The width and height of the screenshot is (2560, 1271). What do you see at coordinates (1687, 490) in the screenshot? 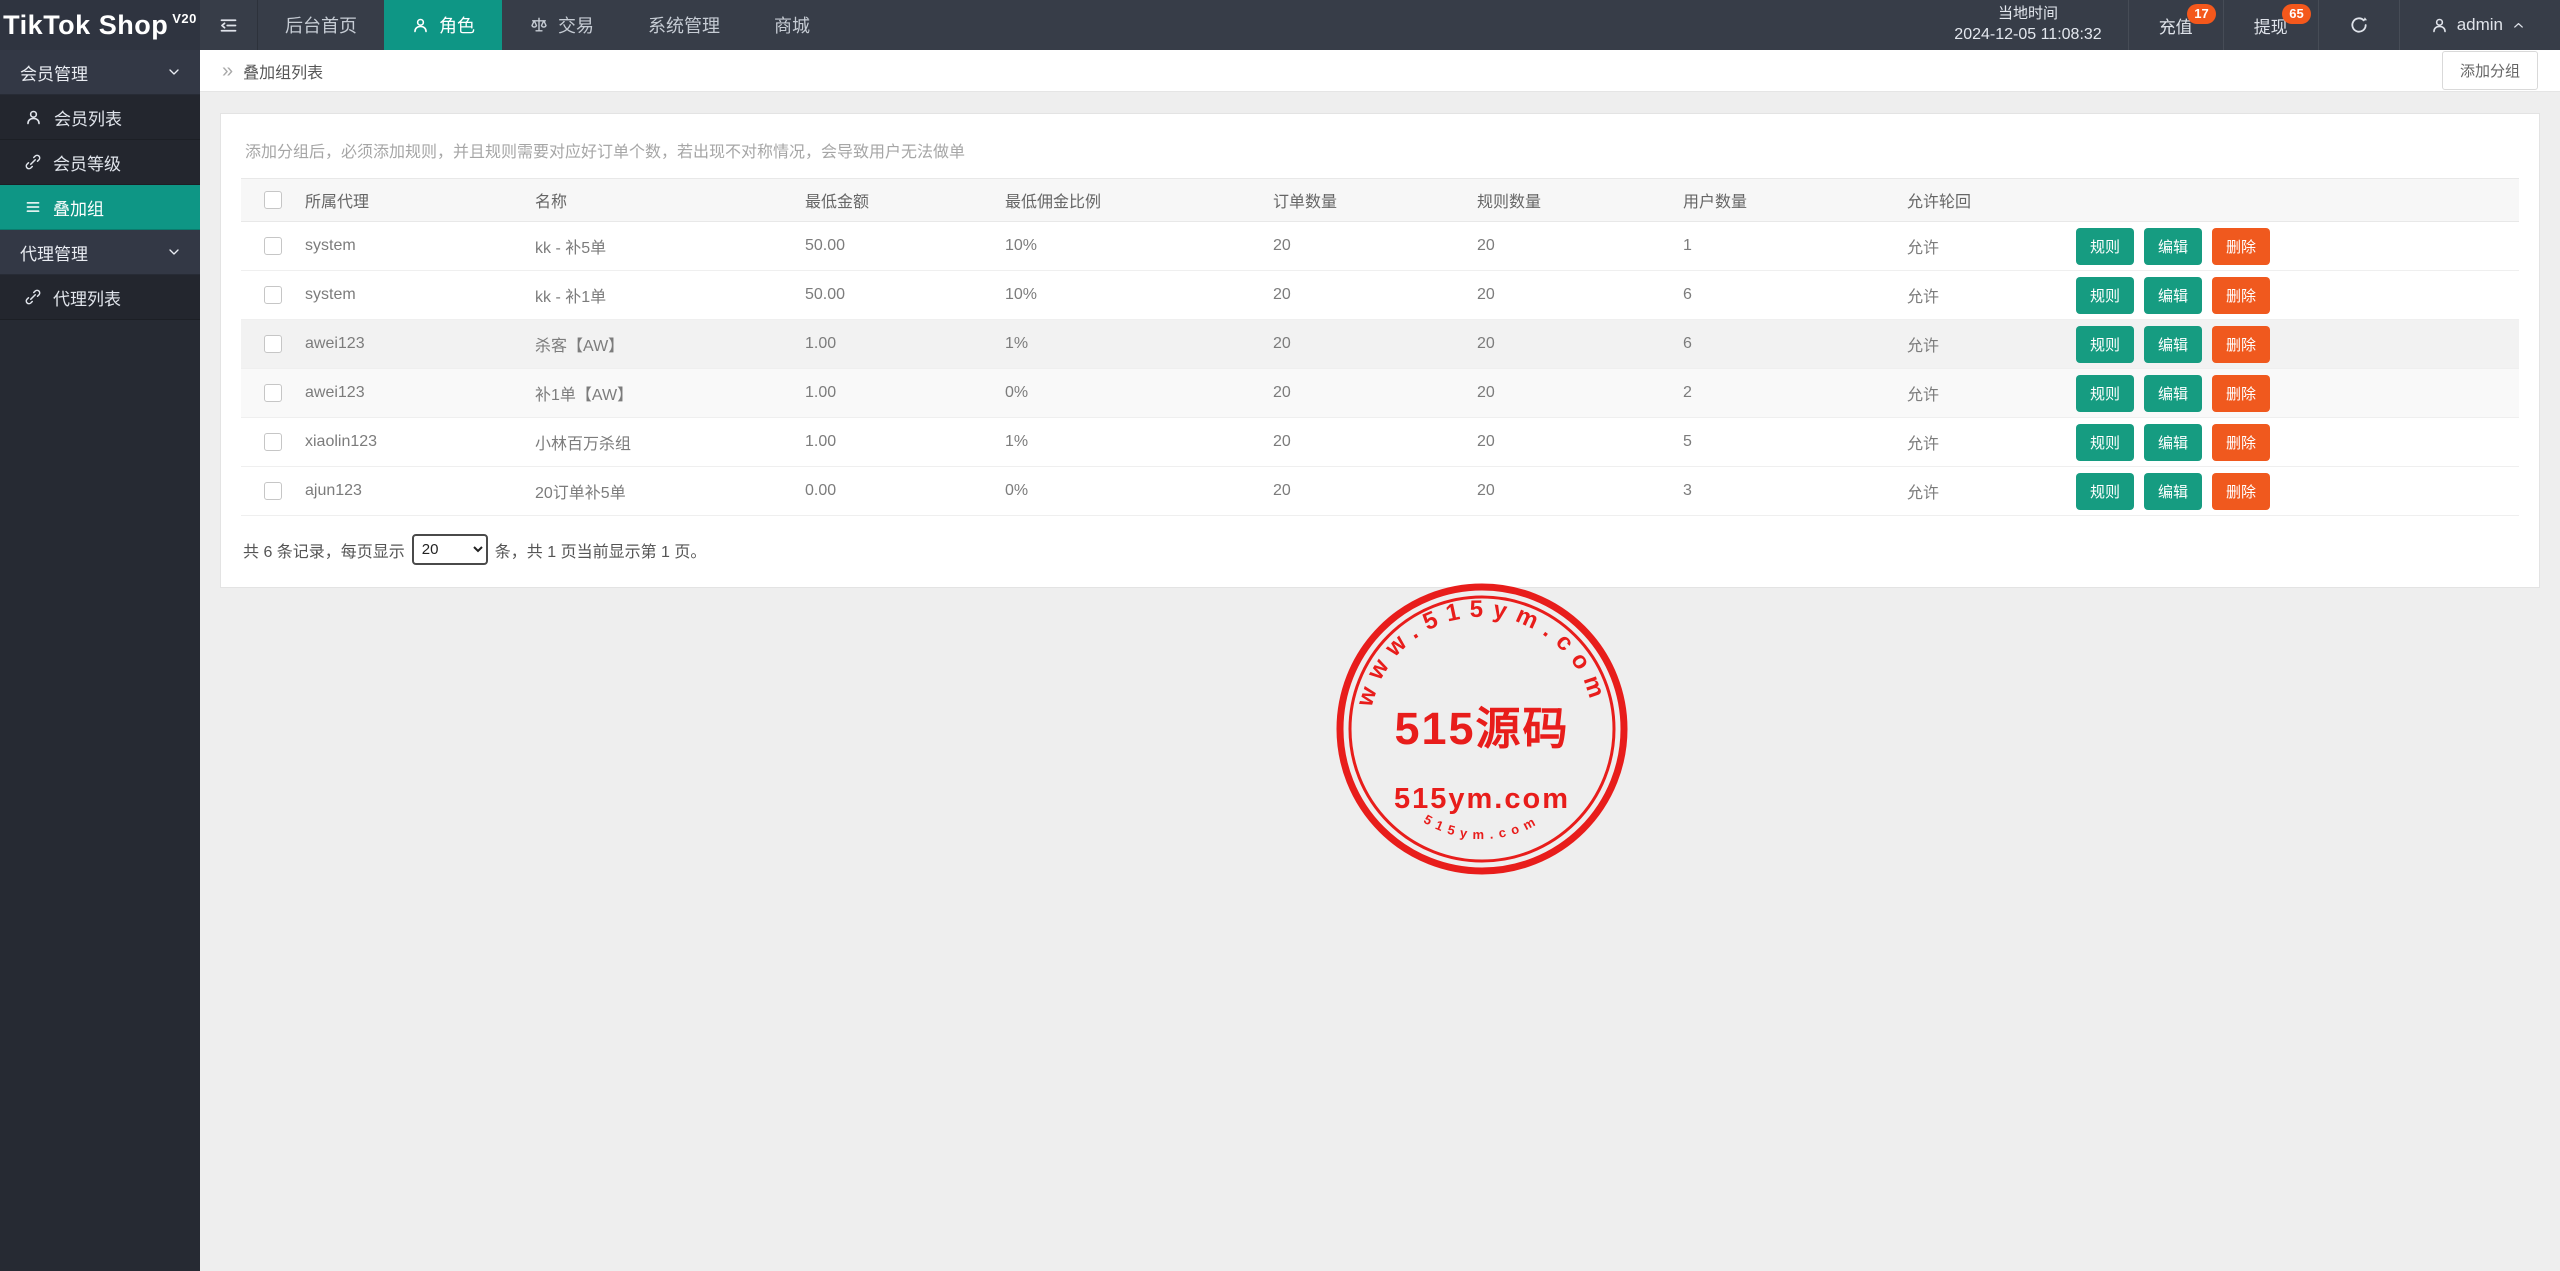
I see `cell-users: 3` at bounding box center [1687, 490].